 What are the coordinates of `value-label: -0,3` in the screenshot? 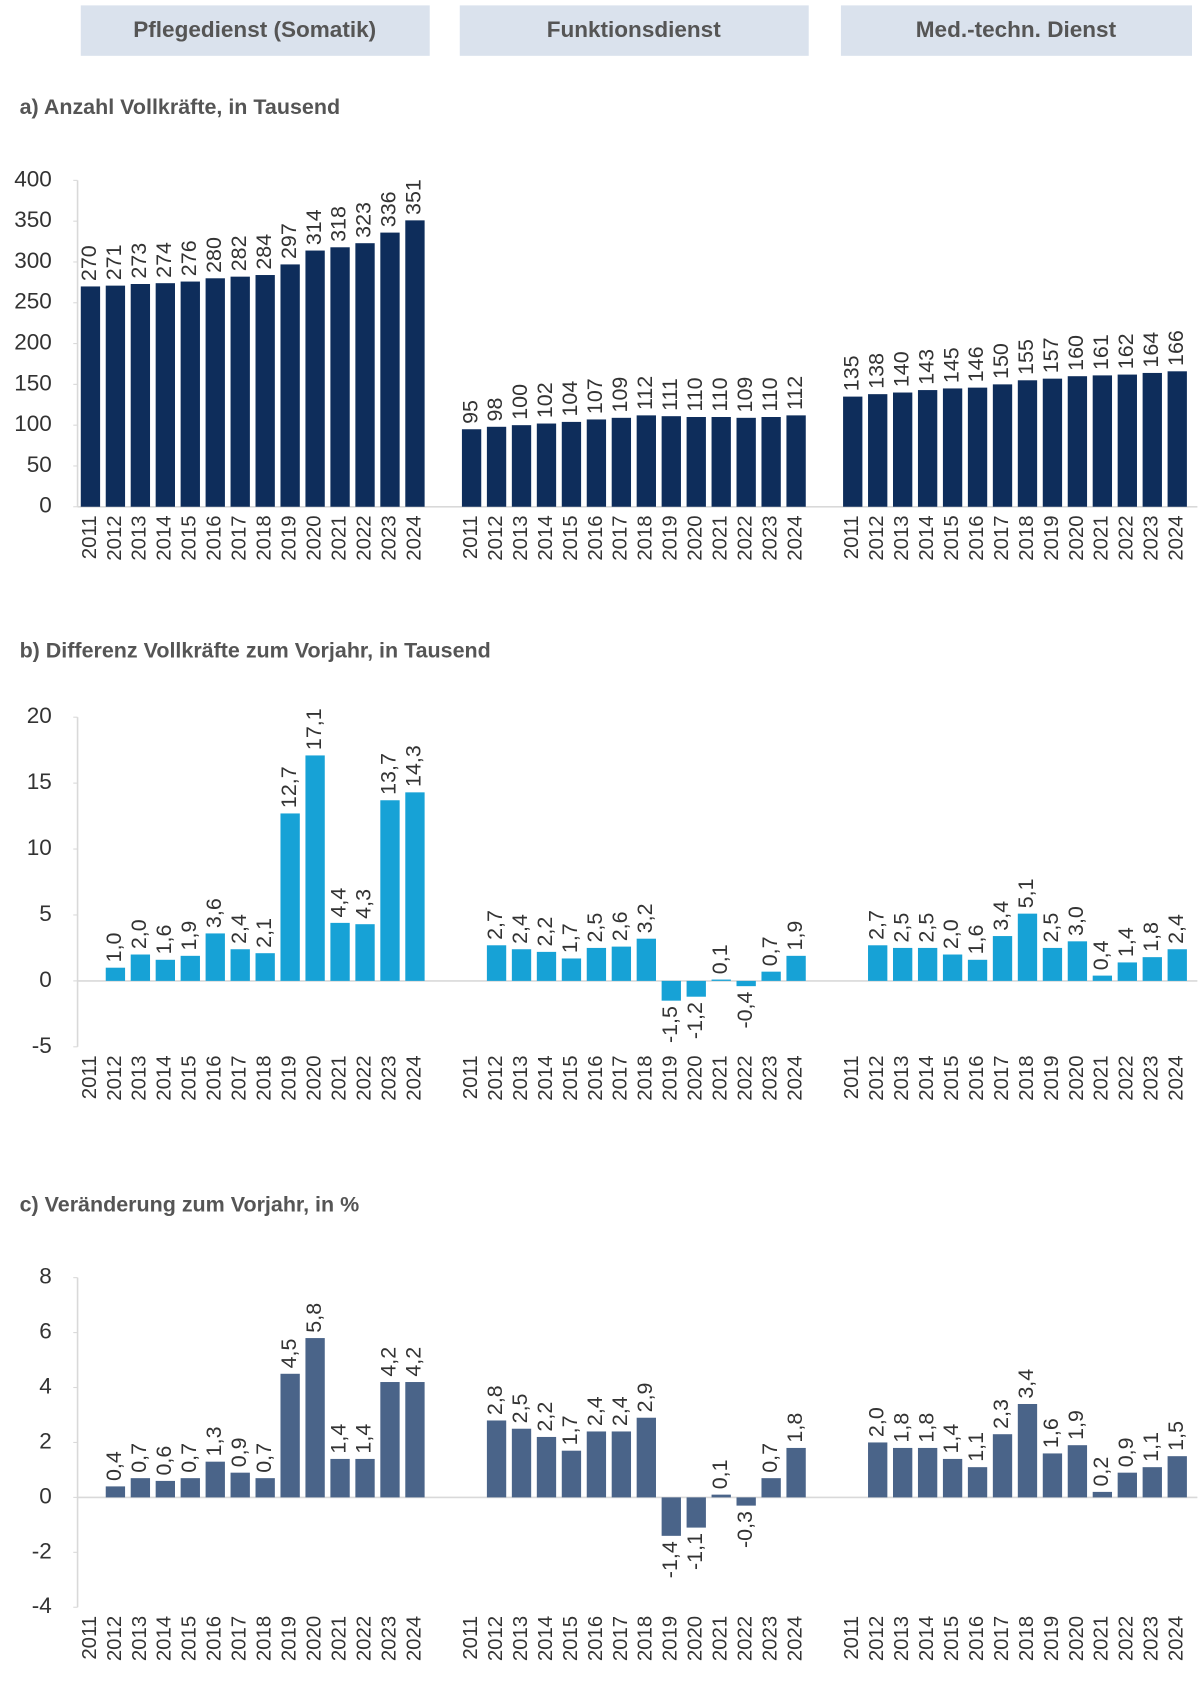 It's located at (745, 1529).